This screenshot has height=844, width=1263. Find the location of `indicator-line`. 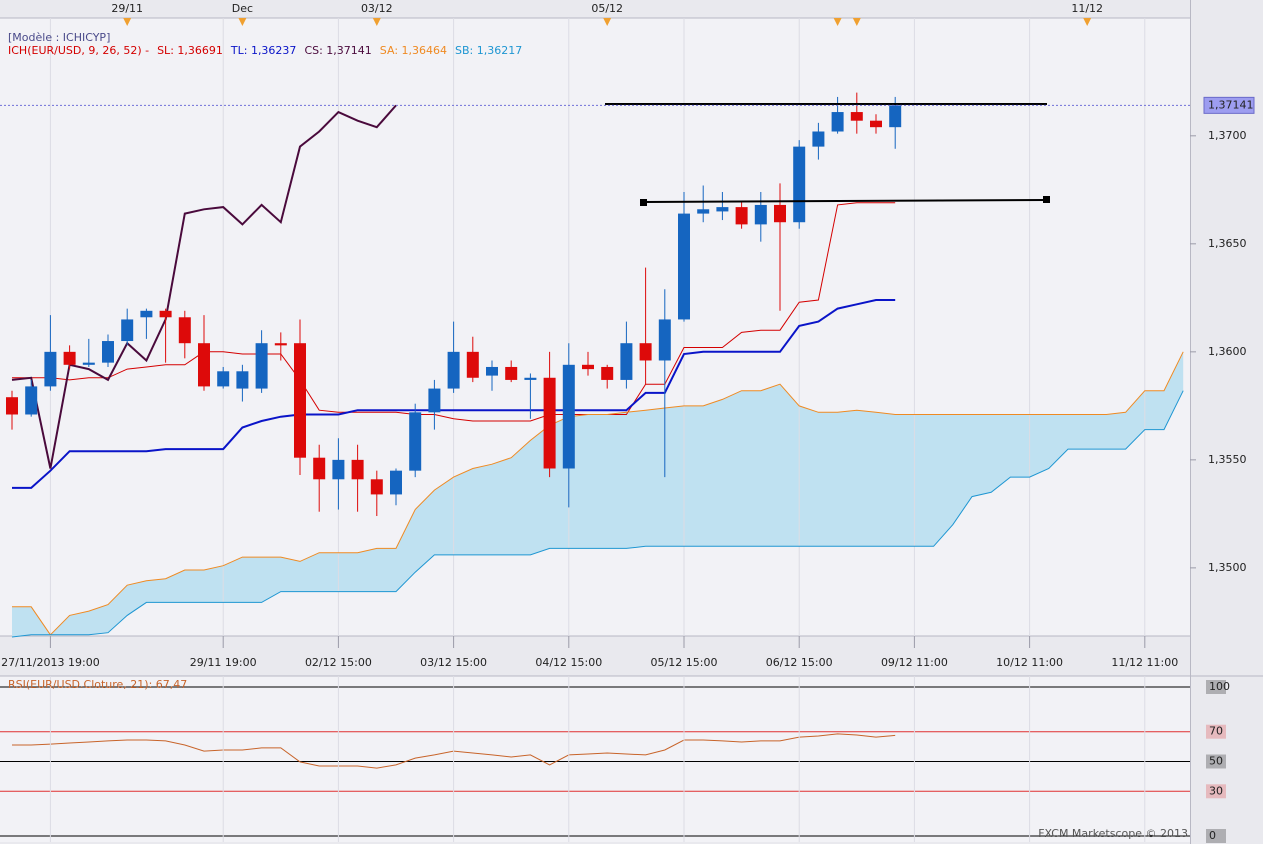

indicator-line is located at coordinates (204, 286).